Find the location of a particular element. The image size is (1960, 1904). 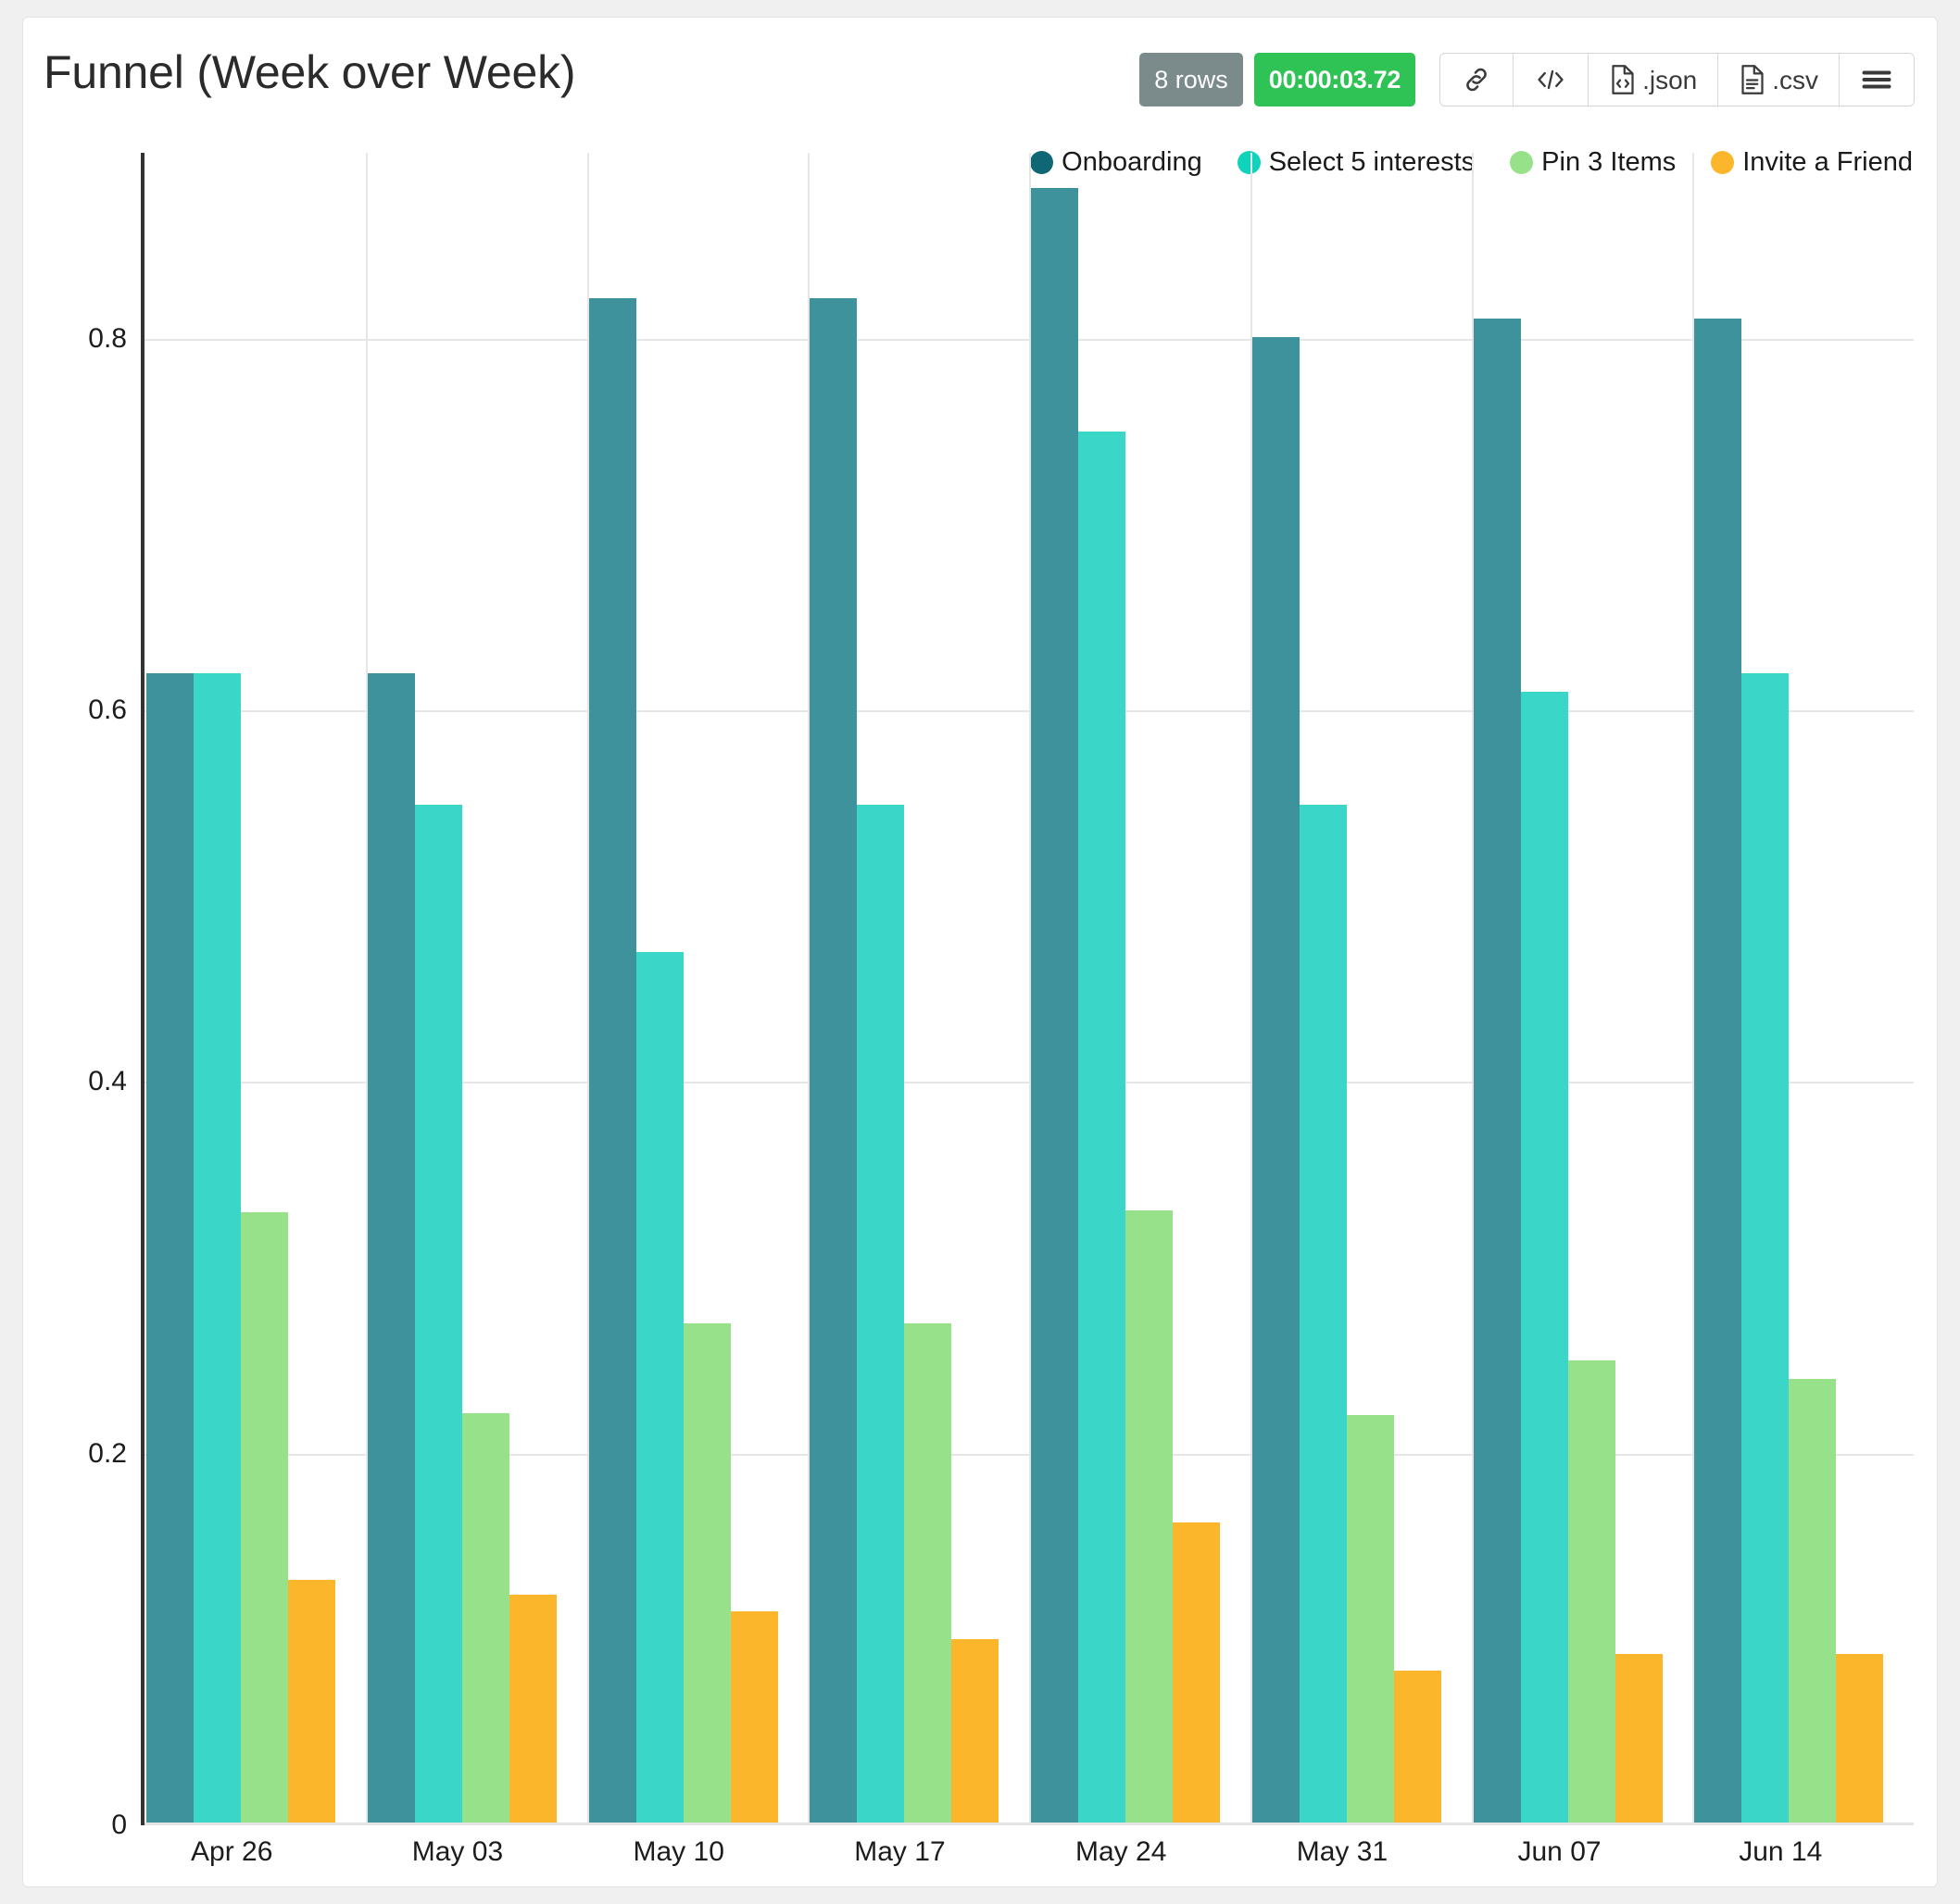

x-axis-baseline is located at coordinates (1029, 1824).